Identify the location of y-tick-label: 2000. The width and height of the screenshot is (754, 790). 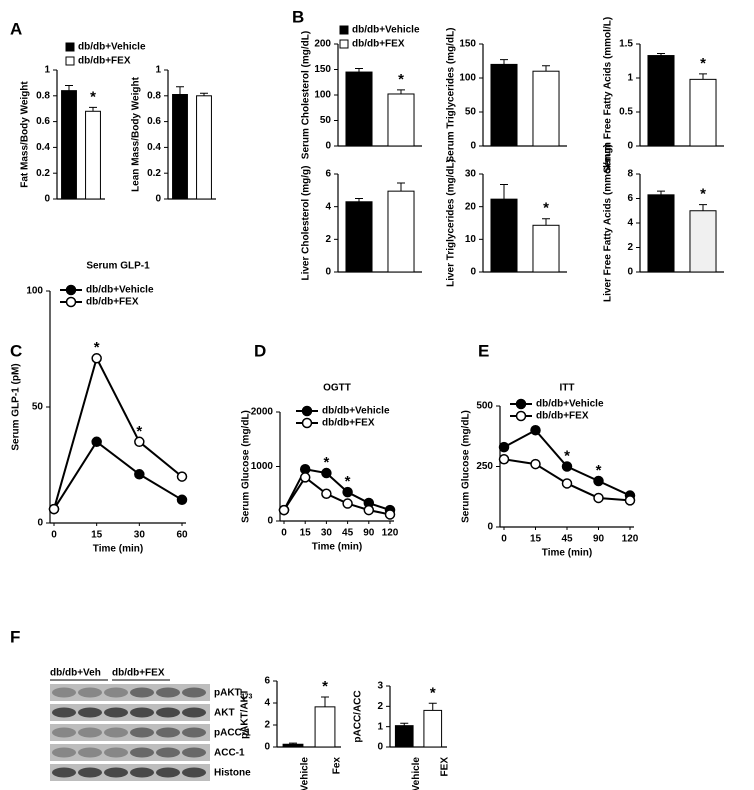
(262, 412).